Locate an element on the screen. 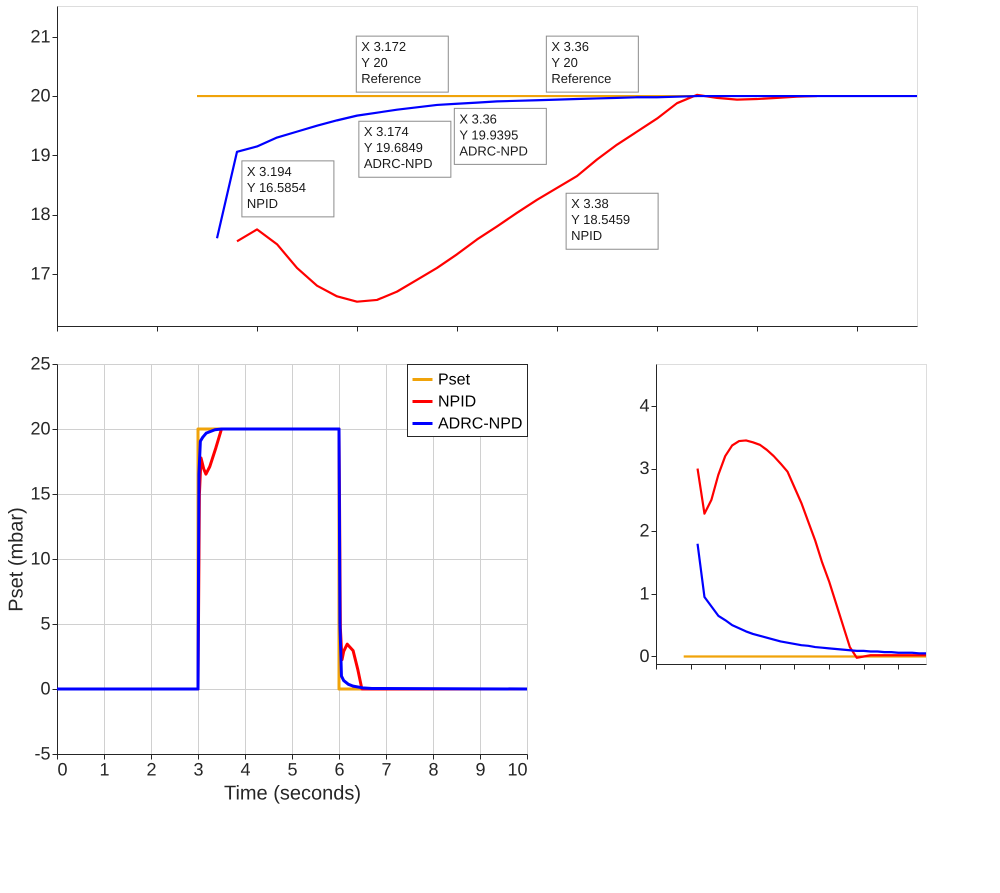 The image size is (1000, 893). annotation: X 3.38 Y 18.5459 NPID is located at coordinates (600, 220).